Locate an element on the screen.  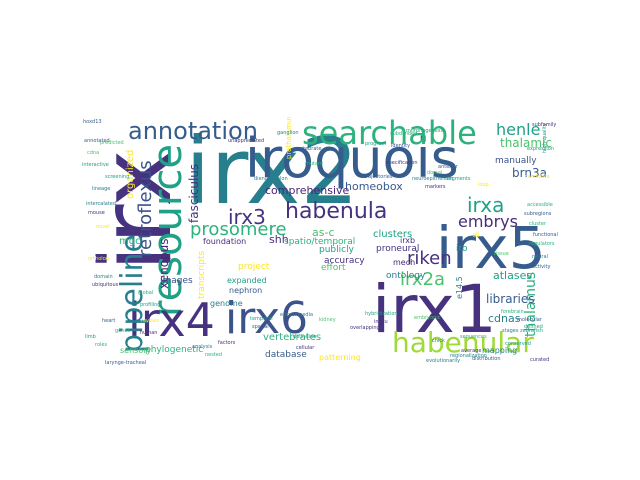
word-effort: effort is located at coordinates (333, 268).